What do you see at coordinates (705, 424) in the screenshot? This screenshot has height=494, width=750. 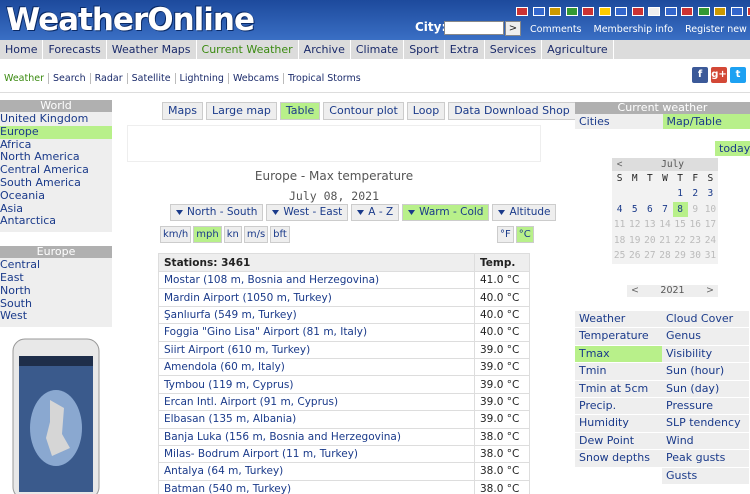 I see `param-link: SLP tendency` at bounding box center [705, 424].